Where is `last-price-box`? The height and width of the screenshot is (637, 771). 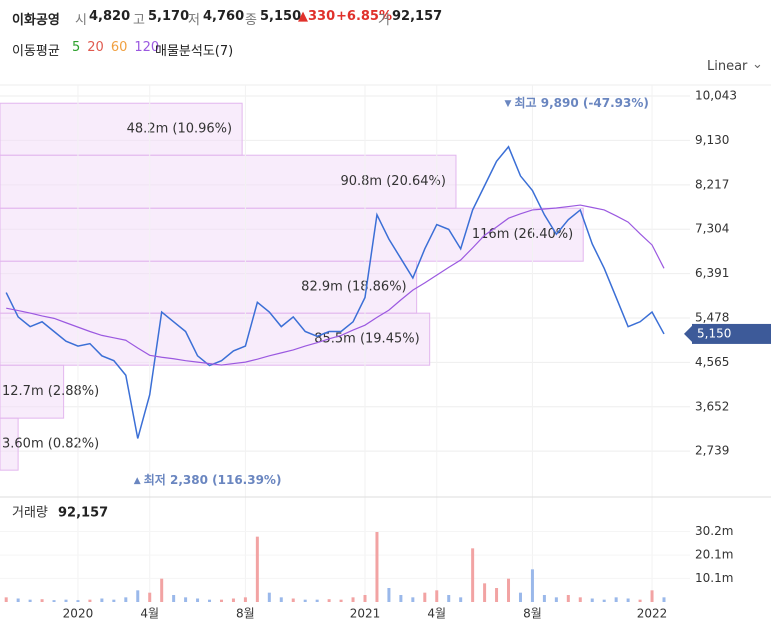
last-price-box is located at coordinates (731, 333).